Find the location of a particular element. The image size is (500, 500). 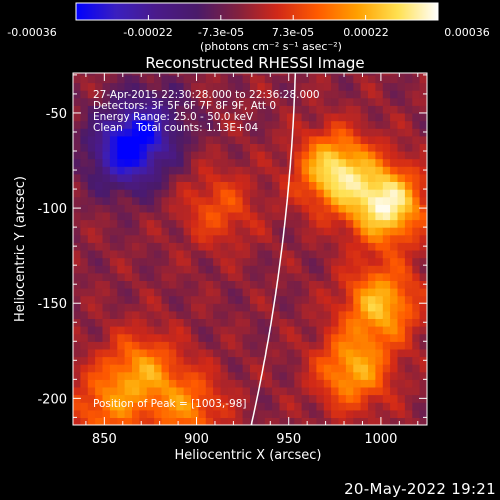

colorbar-tick-label: -7.3e-05 is located at coordinates (221, 32).